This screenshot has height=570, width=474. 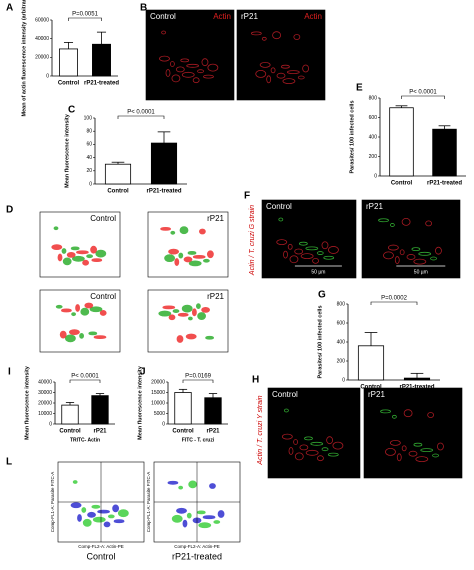 What do you see at coordinates (158, 393) in the screenshot?
I see `y-tick-label: 15000` at bounding box center [158, 393].